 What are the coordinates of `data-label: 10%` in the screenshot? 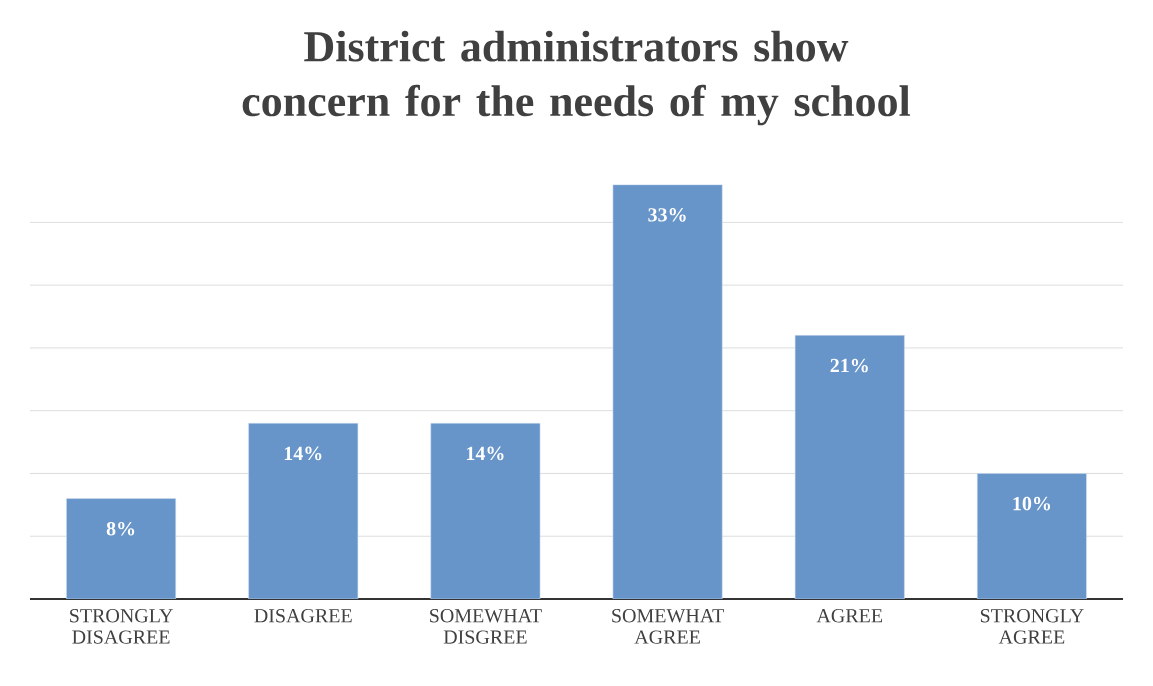 It's located at (1032, 503).